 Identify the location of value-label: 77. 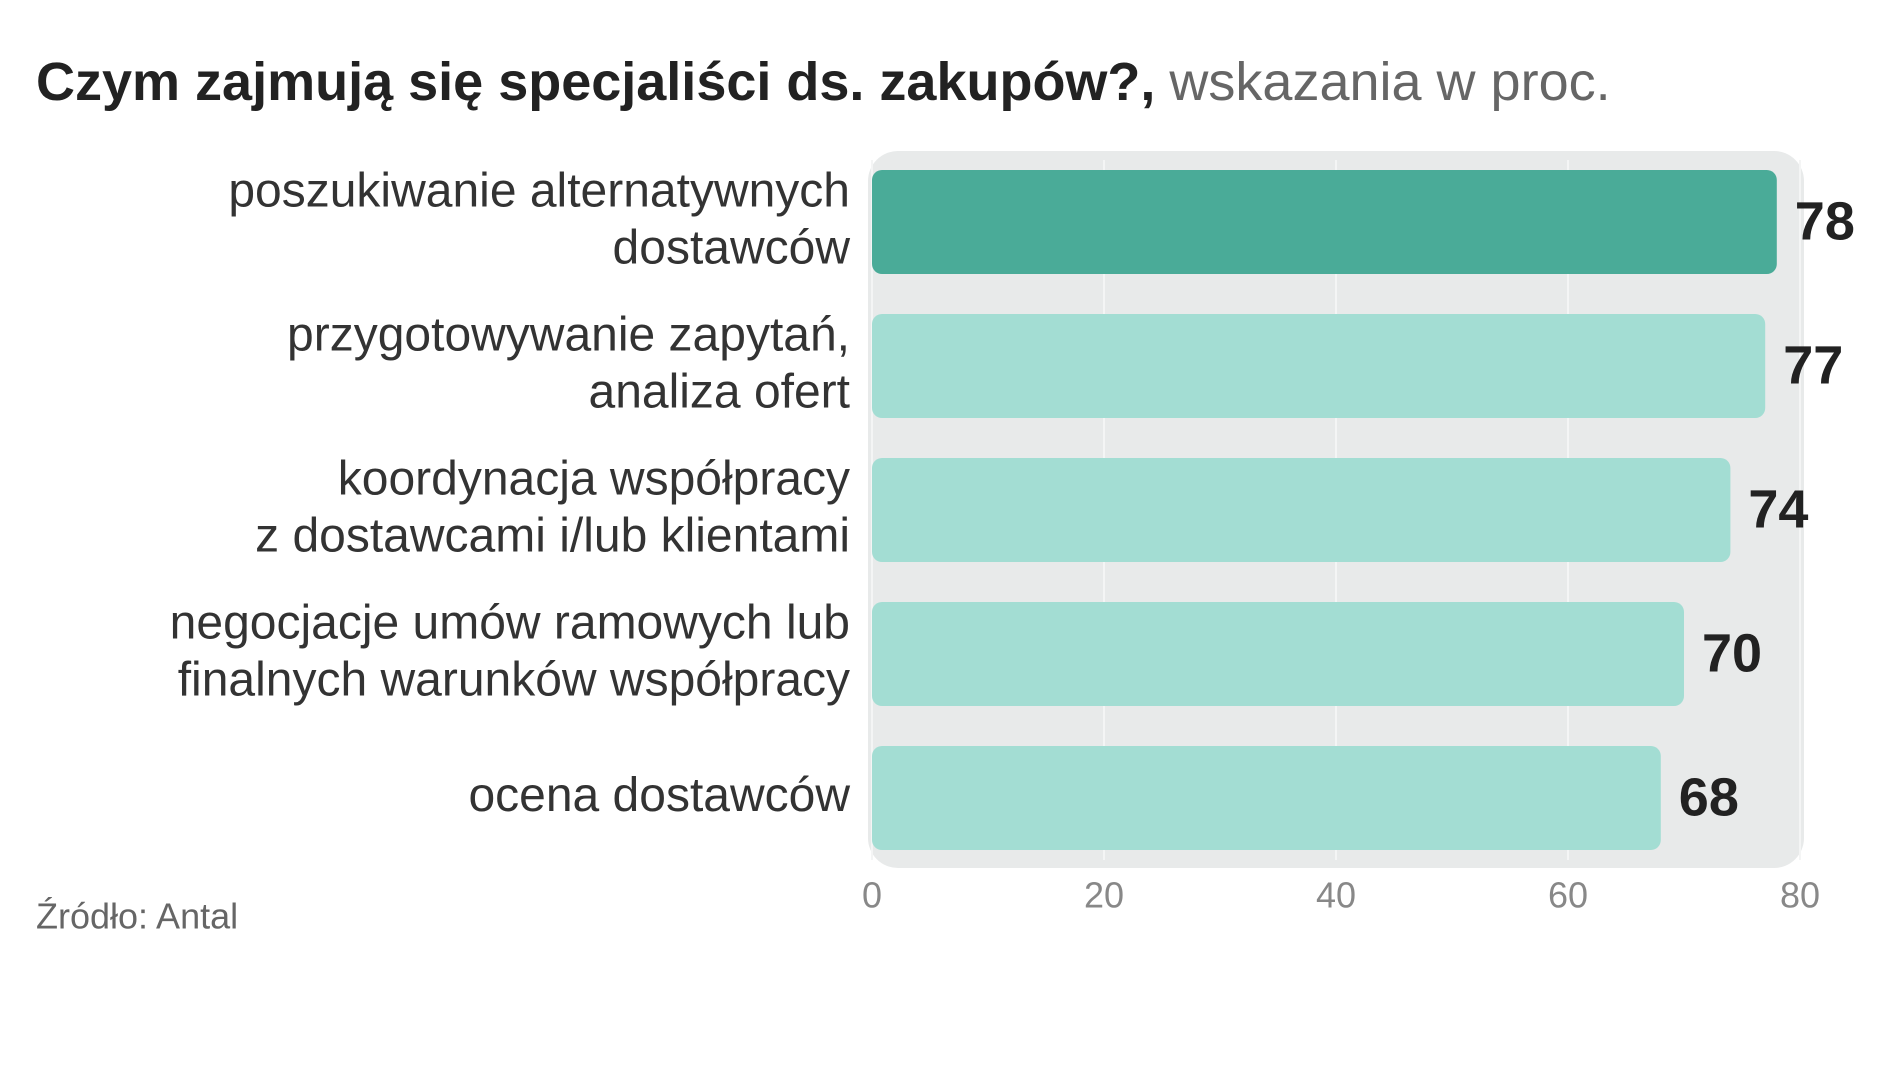
(1813, 365).